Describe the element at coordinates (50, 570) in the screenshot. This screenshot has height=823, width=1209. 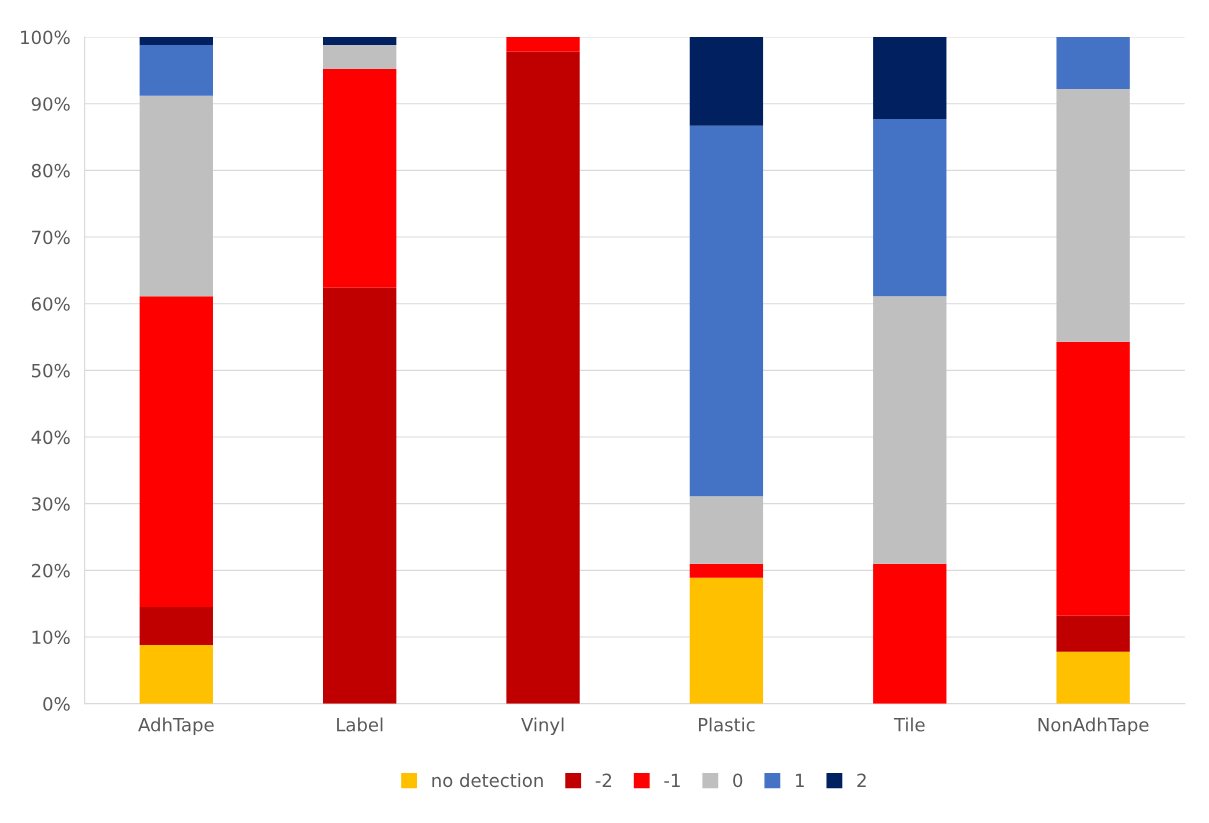
I see `y-tick-label: 20%` at that location.